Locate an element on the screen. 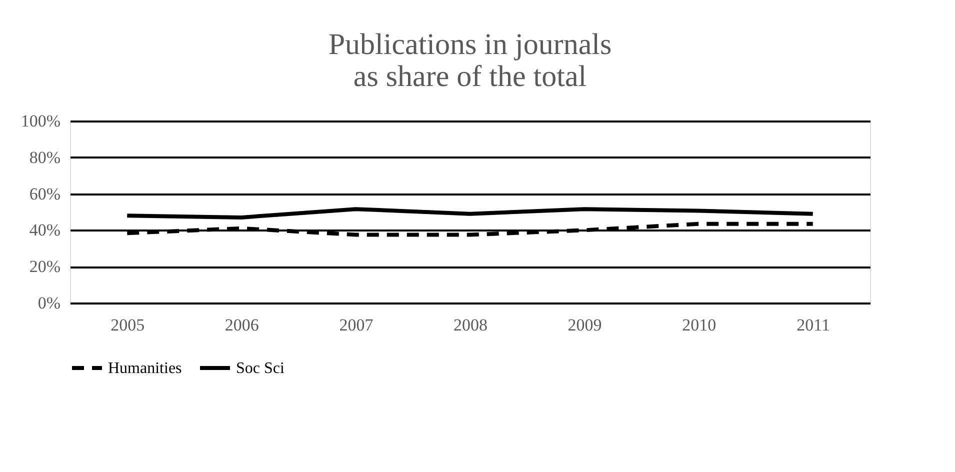  x-tick-label: 2006 is located at coordinates (241, 325).